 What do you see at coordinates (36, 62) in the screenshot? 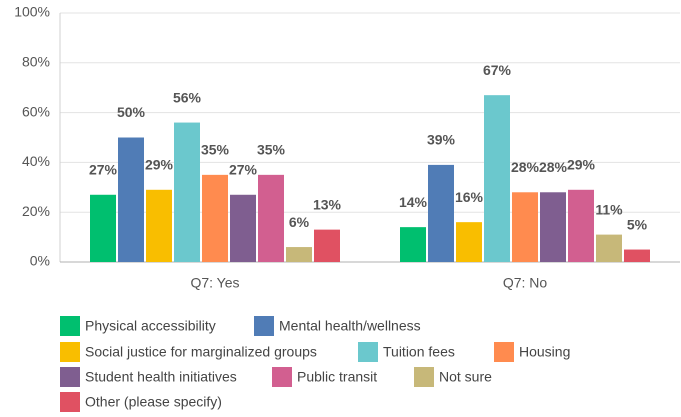
I see `y-tick-label: 80%` at bounding box center [36, 62].